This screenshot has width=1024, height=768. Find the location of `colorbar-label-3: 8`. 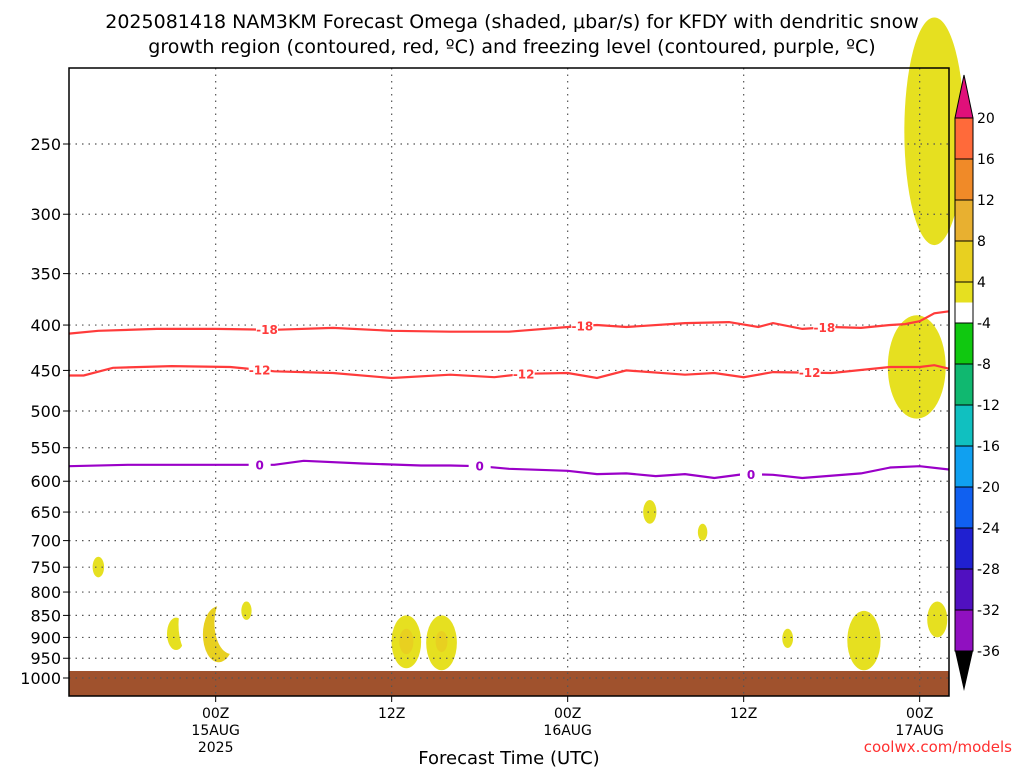

colorbar-label-3: 8 is located at coordinates (981, 242).